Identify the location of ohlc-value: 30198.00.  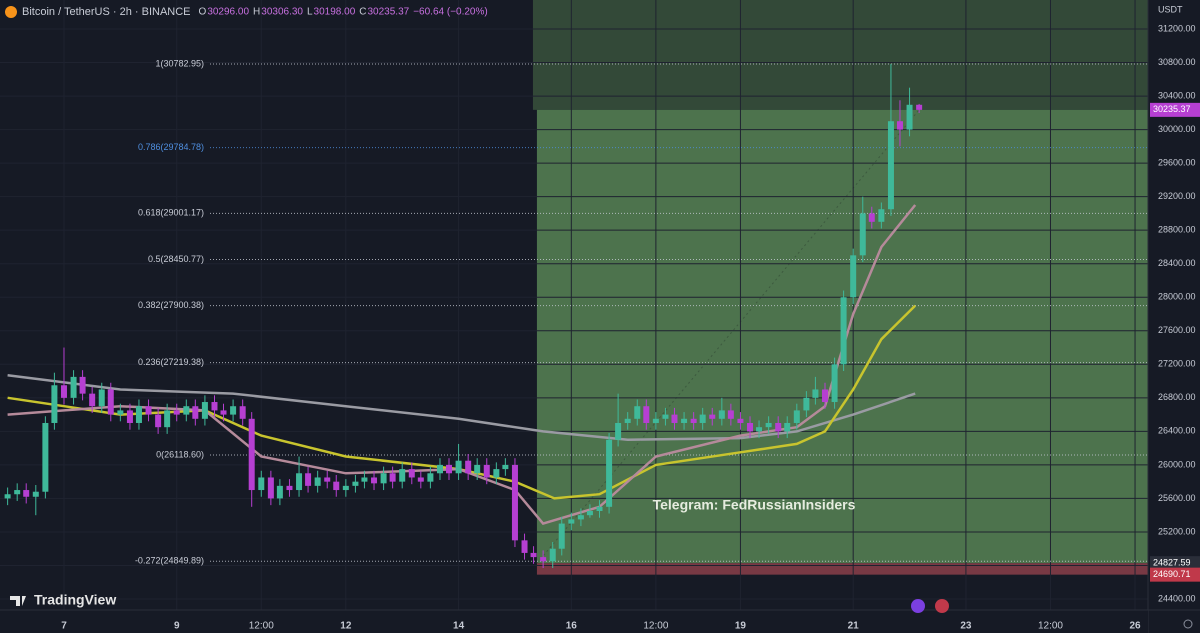
(335, 12).